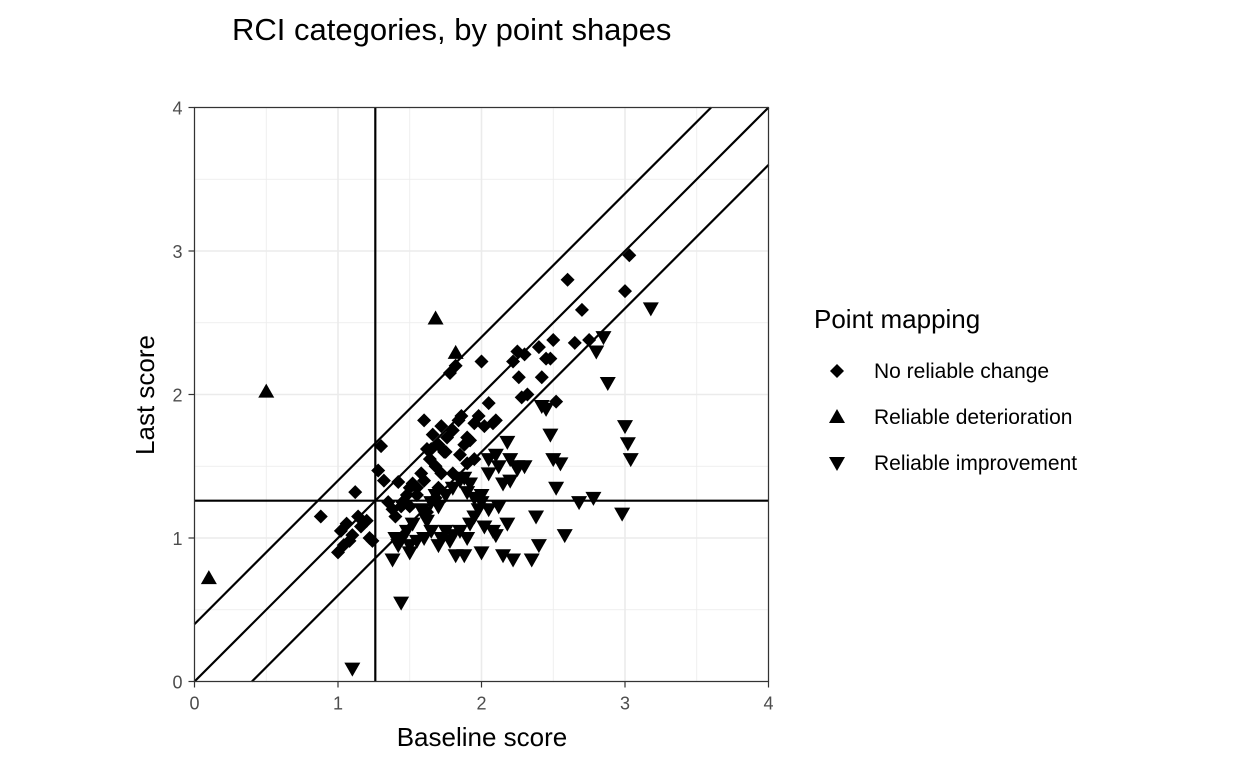 Image resolution: width=1248 pixels, height=768 pixels. I want to click on y-tick-label: 1, so click(177, 539).